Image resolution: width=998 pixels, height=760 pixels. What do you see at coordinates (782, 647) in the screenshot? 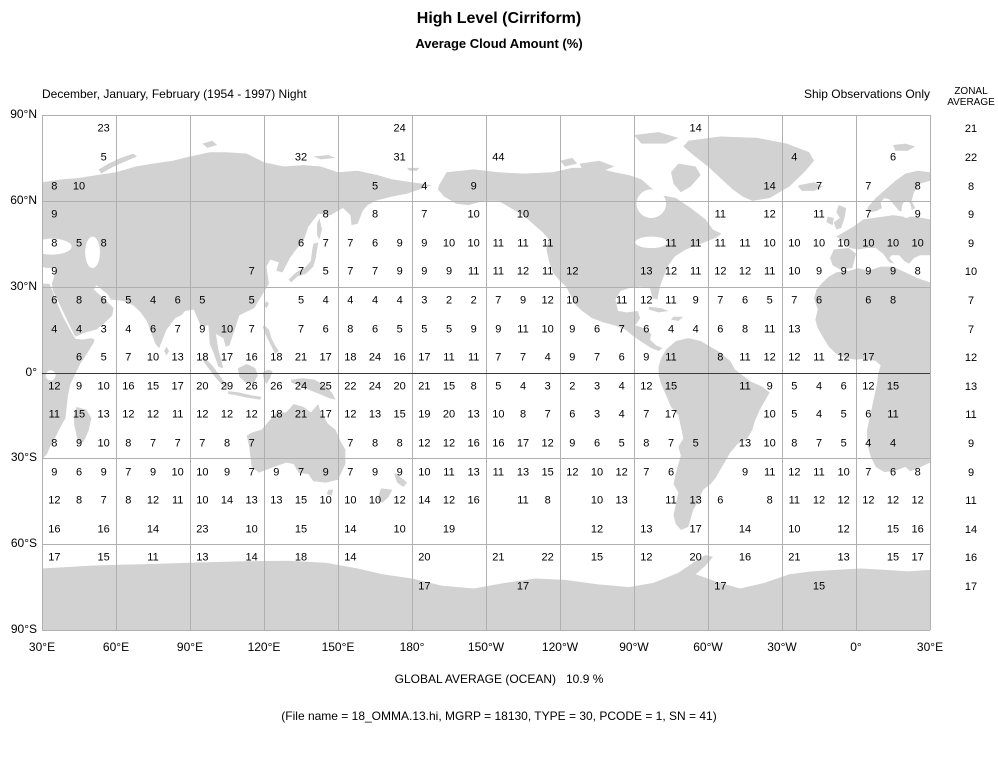
I see `longitude-tick-label: 30°W` at bounding box center [782, 647].